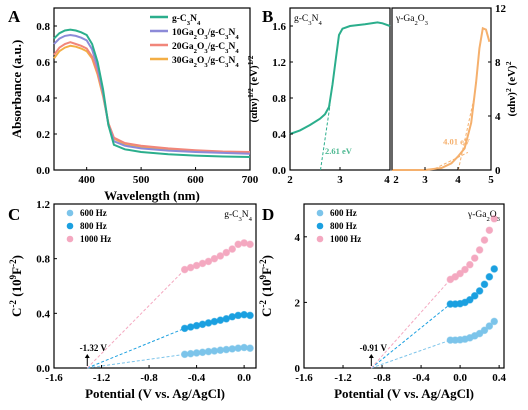 Image resolution: width=528 pixels, height=410 pixels. I want to click on panel-b-ga2o3-tauc-chart: 4.01 eV γ-Ga2O3 2 3 4 50 4 8 12 (αhν)2 (eV)2, so click(455, 94).